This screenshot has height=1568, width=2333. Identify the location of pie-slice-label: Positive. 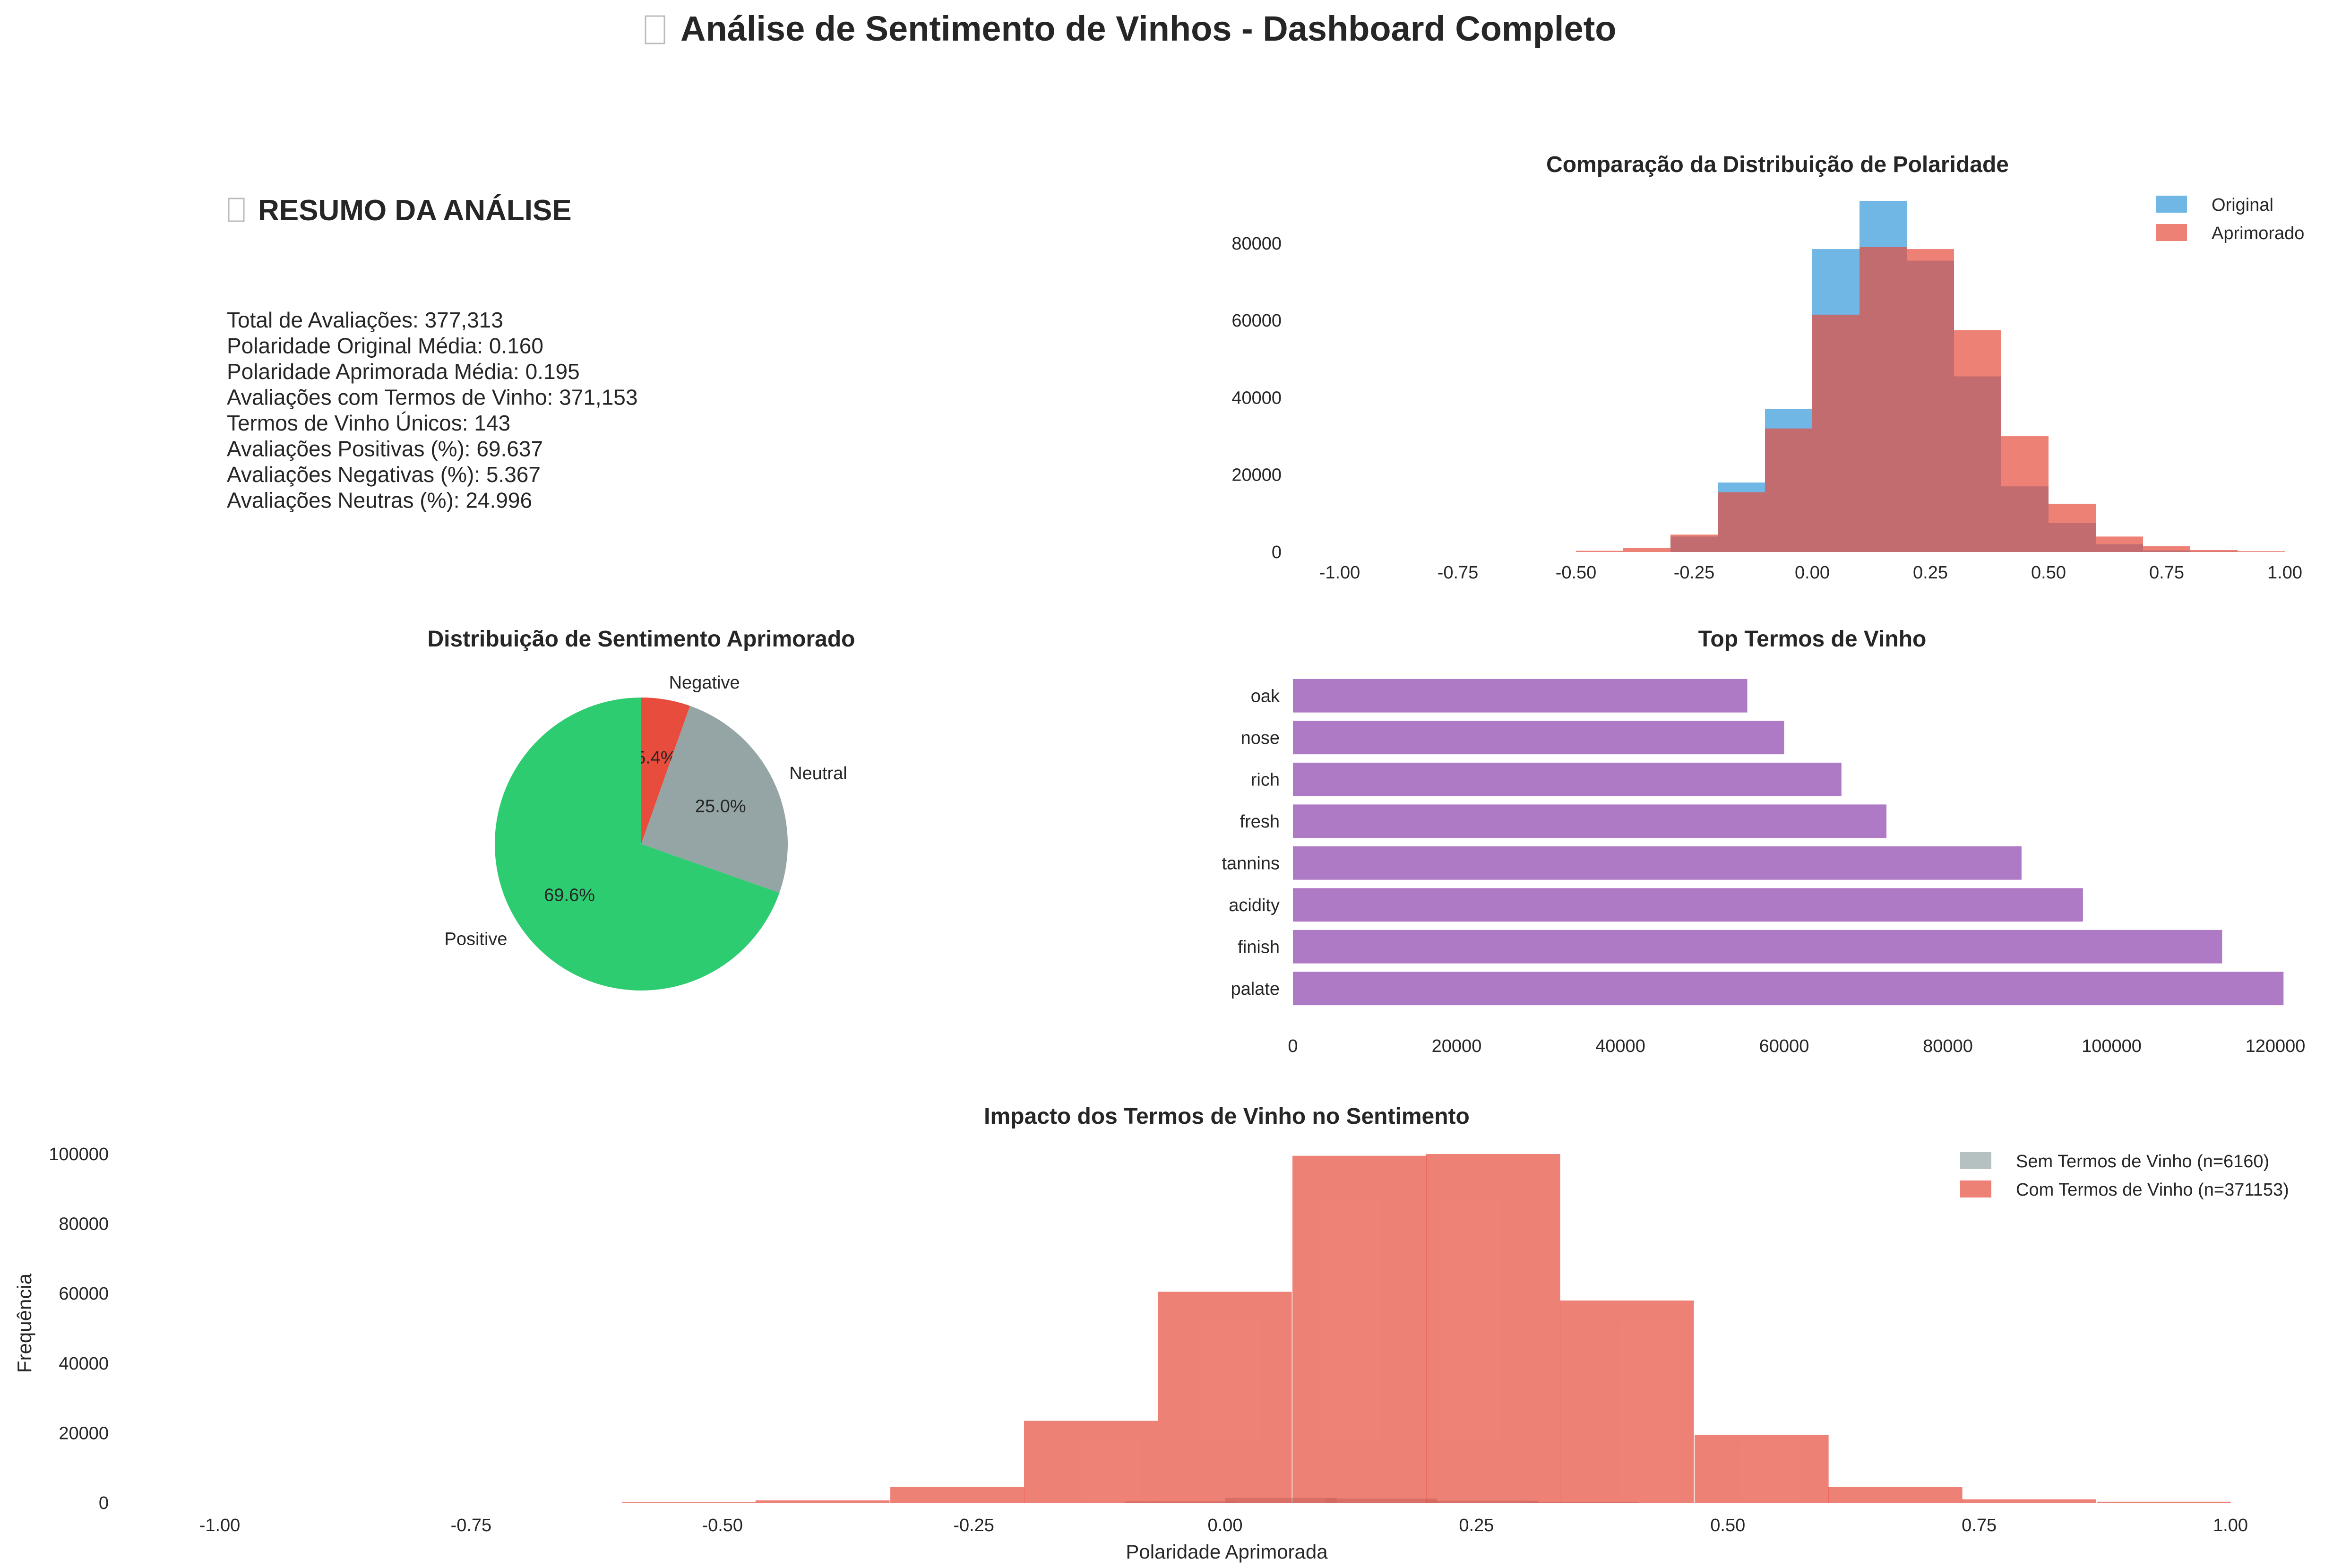
(477, 939).